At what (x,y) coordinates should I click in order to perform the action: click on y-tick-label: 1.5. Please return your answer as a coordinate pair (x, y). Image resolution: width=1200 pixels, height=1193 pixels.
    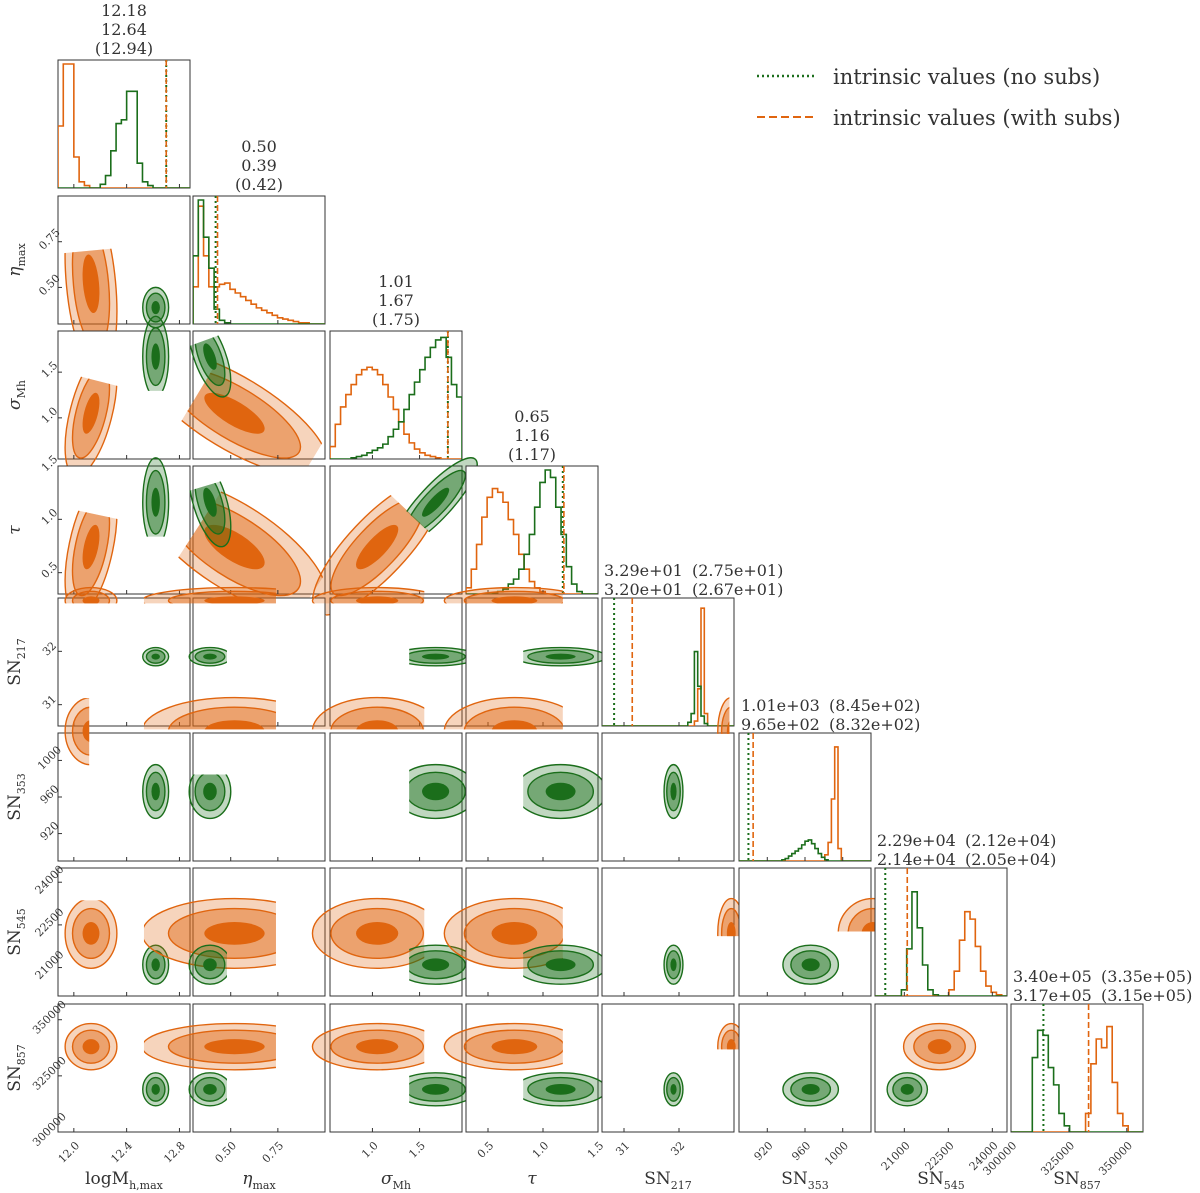
    Looking at the image, I should click on (50, 370).